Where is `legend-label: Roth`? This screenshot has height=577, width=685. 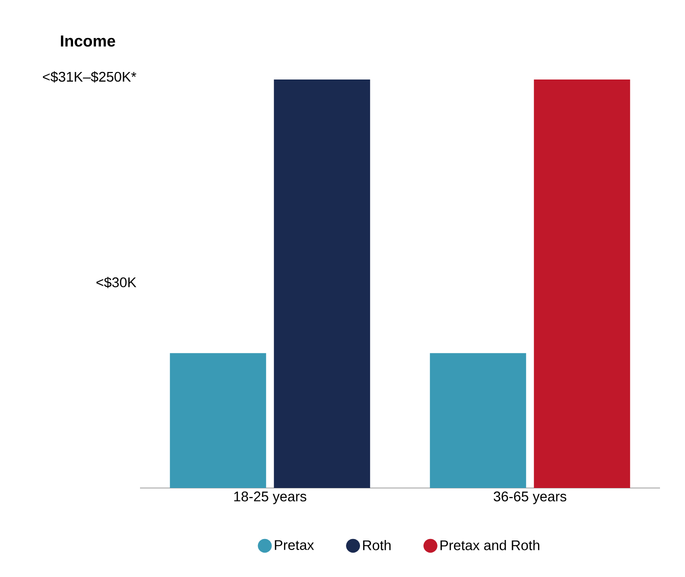
legend-label: Roth is located at coordinates (377, 545).